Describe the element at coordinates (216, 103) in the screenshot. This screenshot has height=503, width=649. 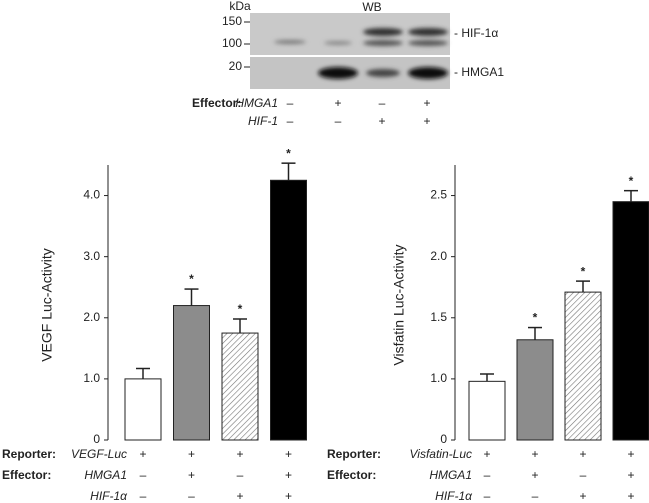
I see `effector-label: Effector:` at that location.